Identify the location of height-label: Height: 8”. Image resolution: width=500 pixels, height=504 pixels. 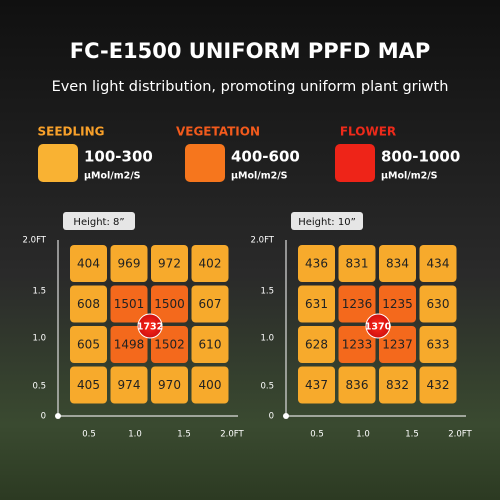
(98, 222).